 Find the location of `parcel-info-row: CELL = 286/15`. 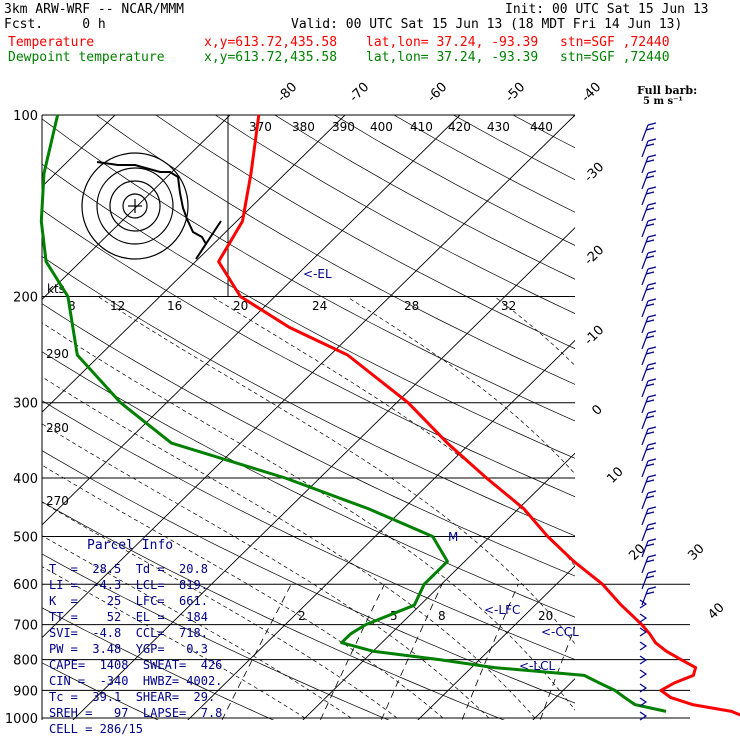

parcel-info-row: CELL = 286/15 is located at coordinates (96, 729).